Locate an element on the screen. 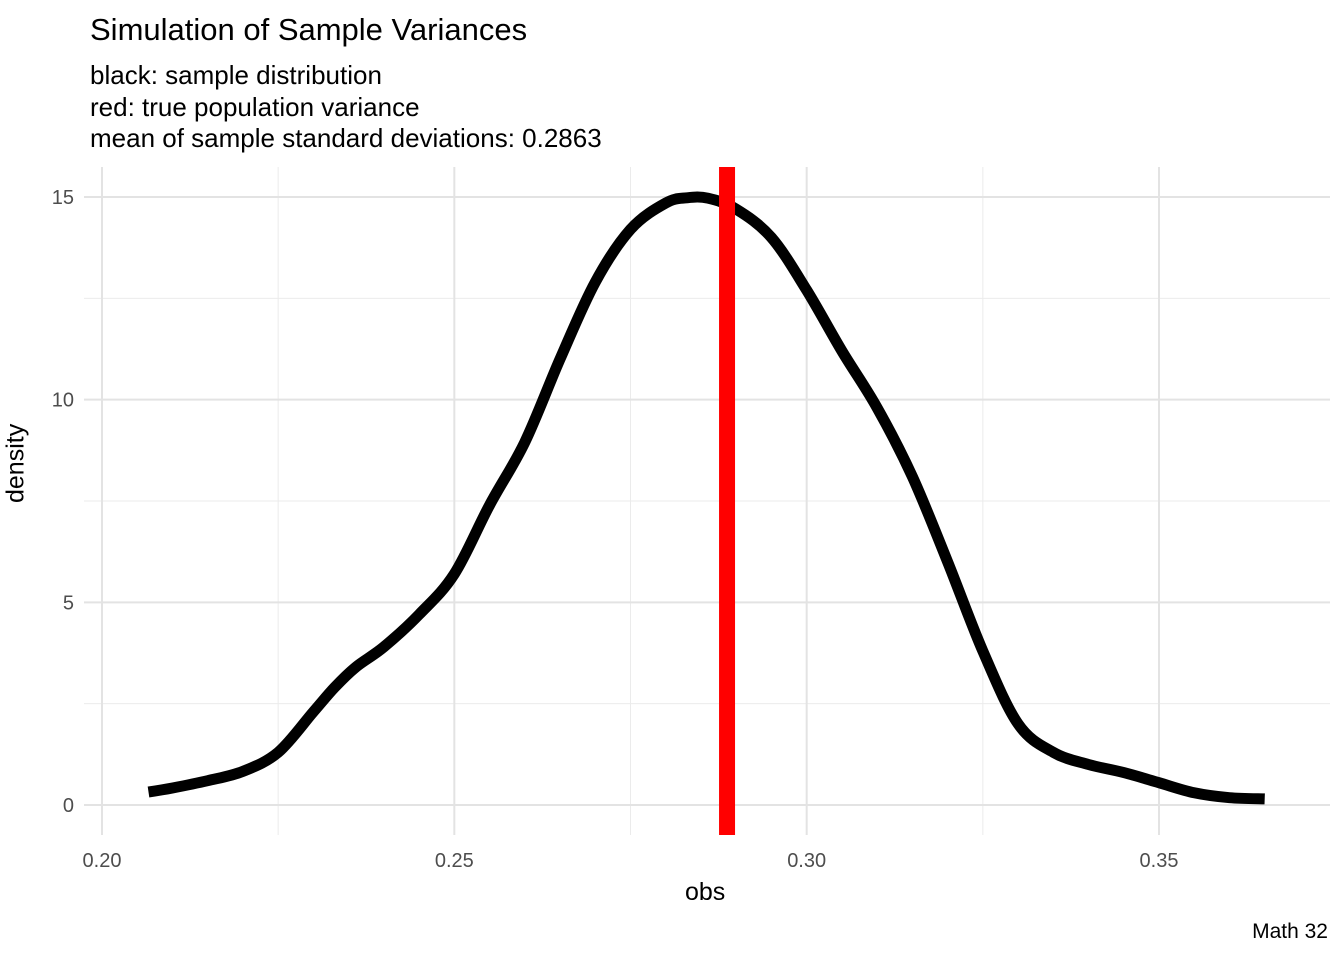 The image size is (1344, 960). y-axis-label: density is located at coordinates (15, 463).